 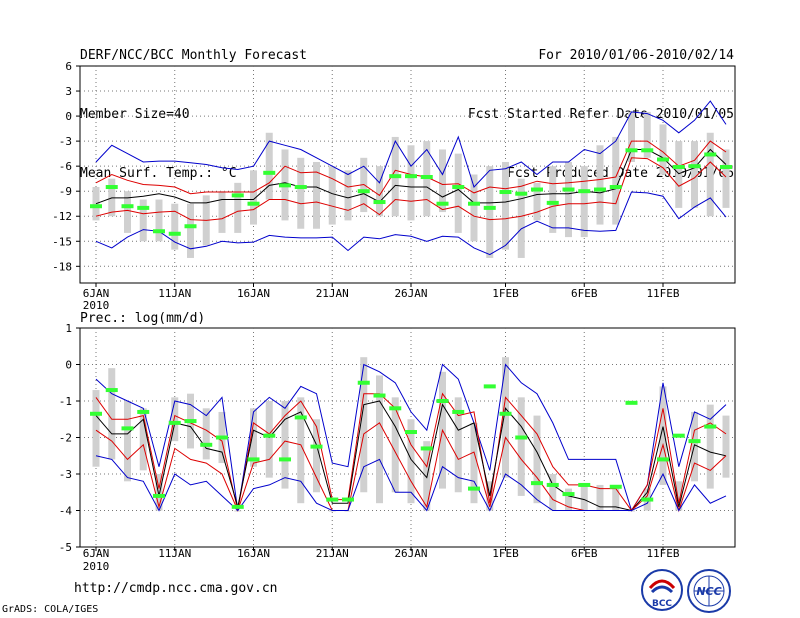 I want to click on y-tick-label: -1, so click(x=65, y=401).